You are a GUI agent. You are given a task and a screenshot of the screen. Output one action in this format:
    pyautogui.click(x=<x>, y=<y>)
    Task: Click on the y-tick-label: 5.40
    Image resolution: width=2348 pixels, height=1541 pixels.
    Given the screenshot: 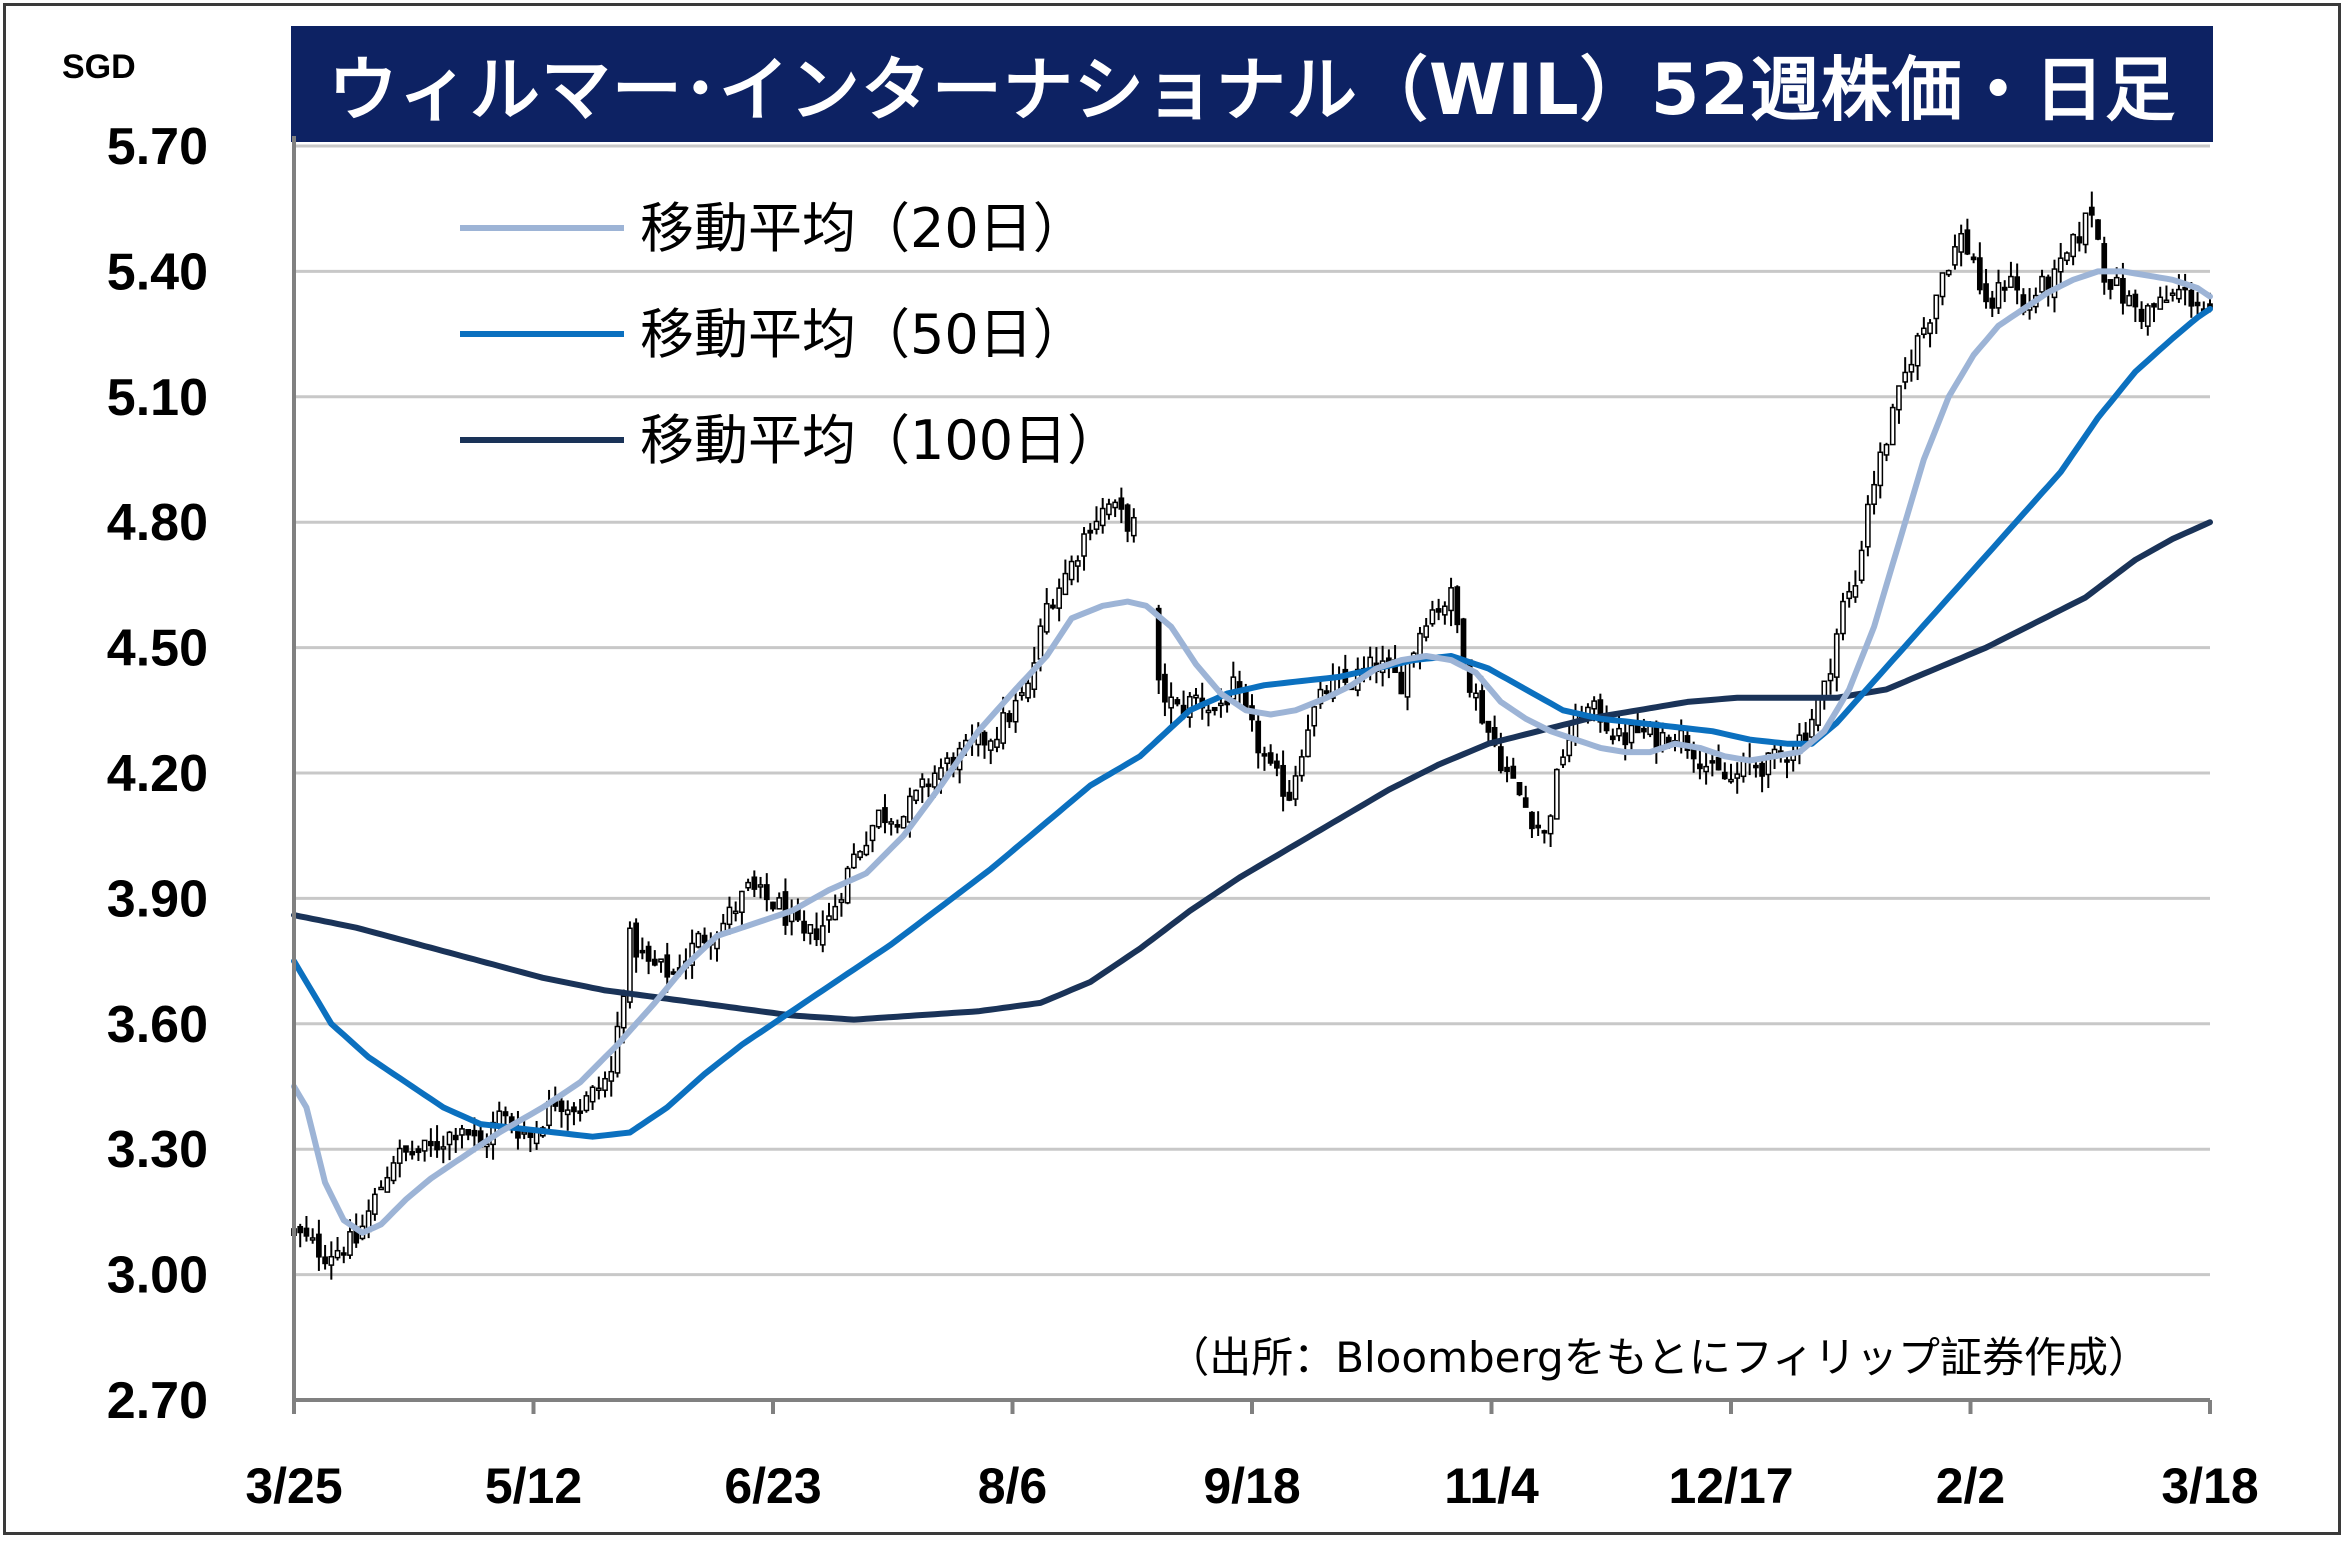 What is the action you would take?
    pyautogui.click(x=157, y=272)
    